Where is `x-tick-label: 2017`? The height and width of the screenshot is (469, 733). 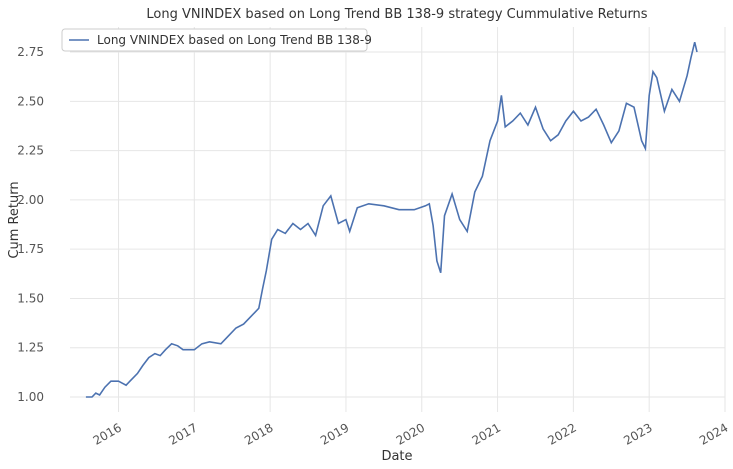 x-tick-label: 2017 is located at coordinates (182, 433).